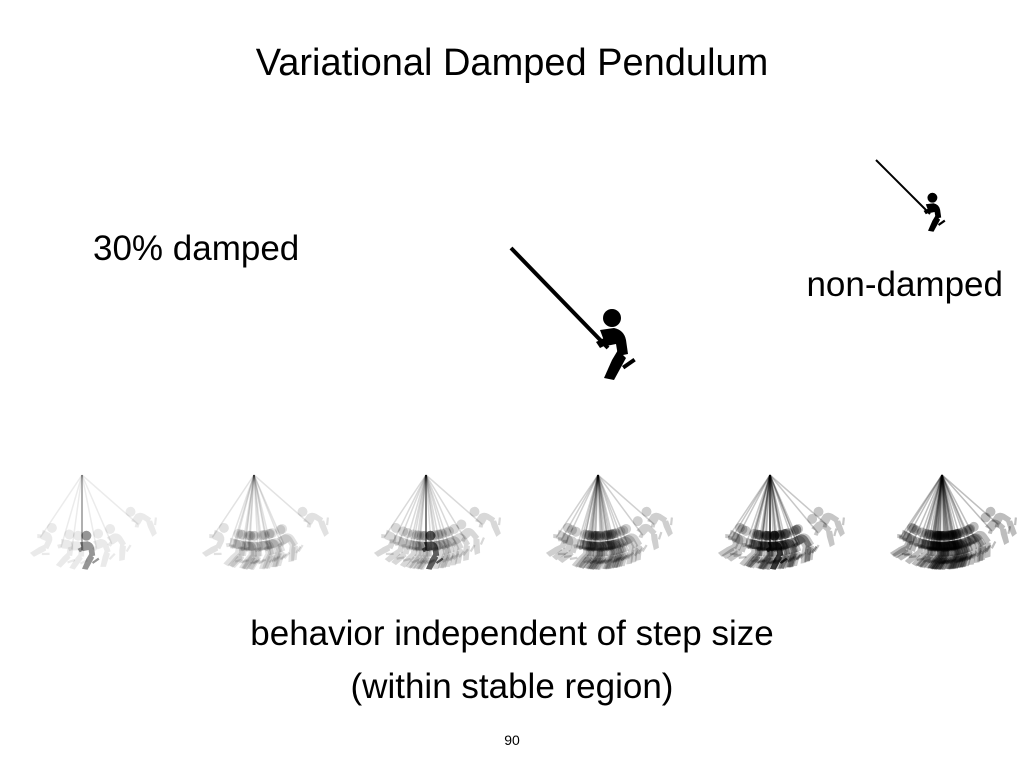 The height and width of the screenshot is (768, 1024). Describe the element at coordinates (910, 195) in the screenshot. I see `small-pendulum-swing` at that location.